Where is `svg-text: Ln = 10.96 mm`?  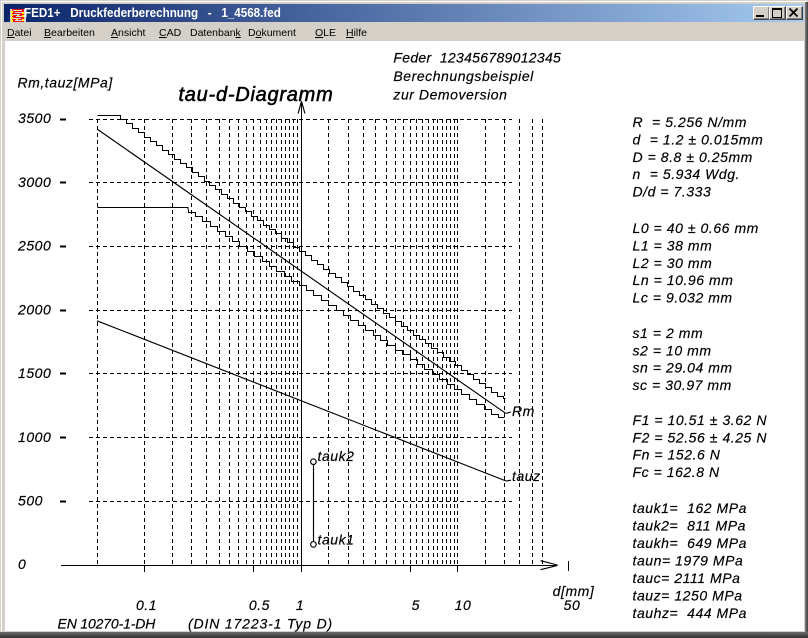
svg-text: Ln = 10.96 mm is located at coordinates (683, 280).